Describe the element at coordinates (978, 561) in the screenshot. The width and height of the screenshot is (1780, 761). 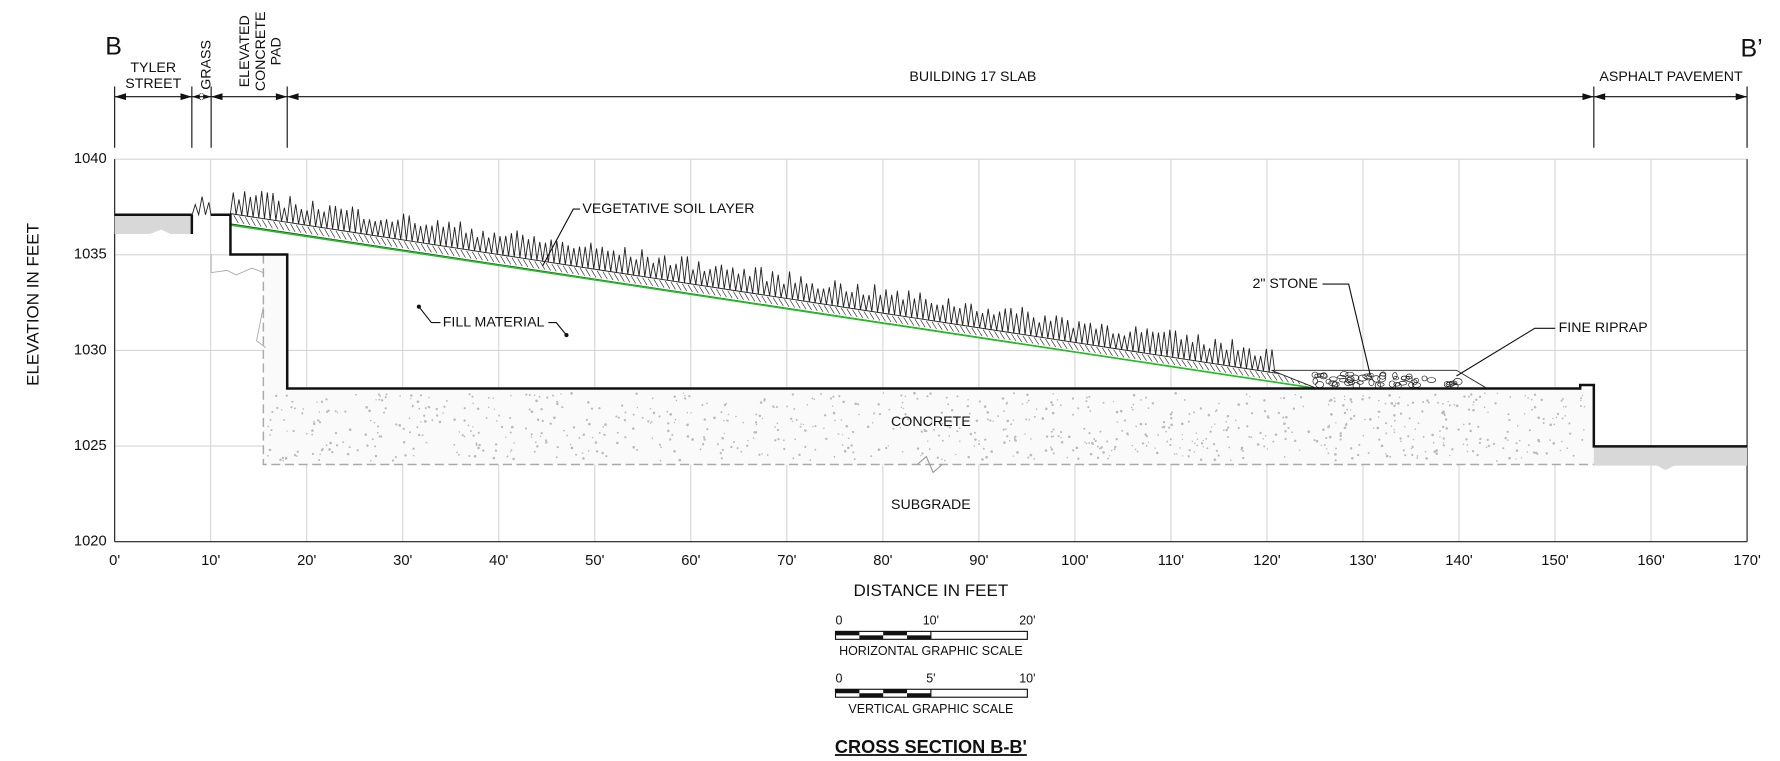
I see `x-tick-label: 90'` at that location.